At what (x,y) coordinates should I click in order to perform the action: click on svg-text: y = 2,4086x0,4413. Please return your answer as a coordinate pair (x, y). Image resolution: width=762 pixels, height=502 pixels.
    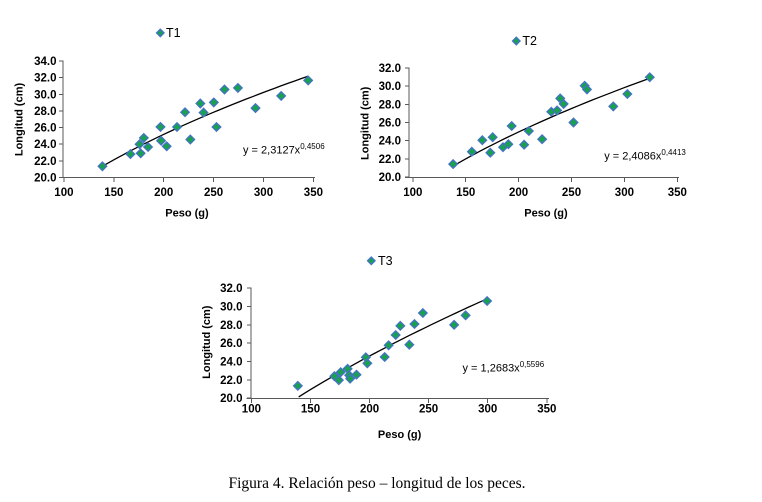
    Looking at the image, I should click on (645, 155).